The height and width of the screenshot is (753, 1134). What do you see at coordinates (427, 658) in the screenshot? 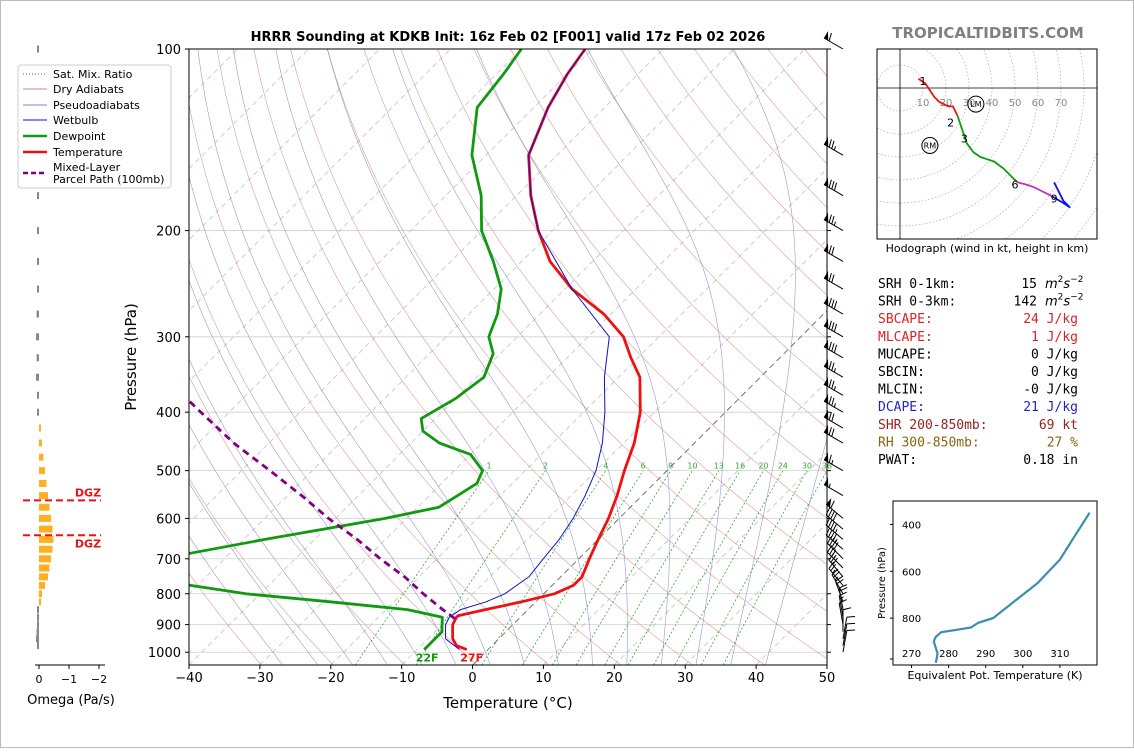
I see `surface-dewpoint-label: 22F` at bounding box center [427, 658].